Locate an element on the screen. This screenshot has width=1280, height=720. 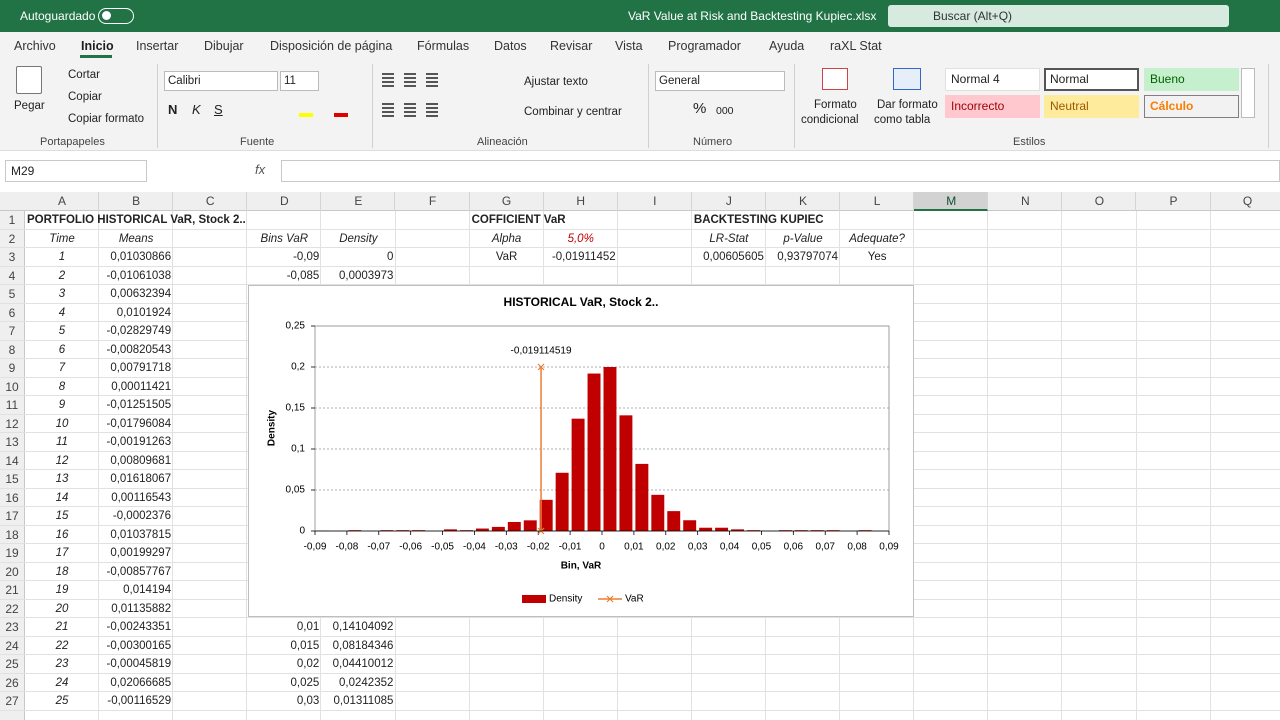
cell: Alpha is located at coordinates (506, 238).